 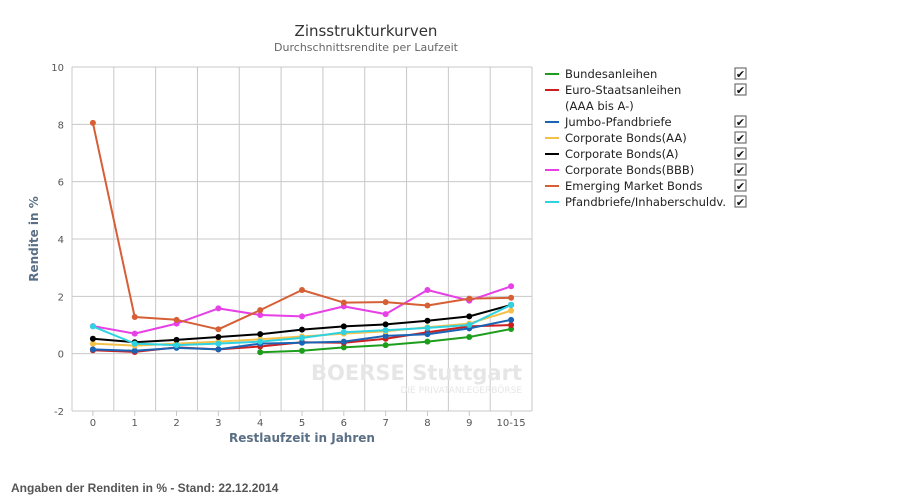 What do you see at coordinates (511, 423) in the screenshot?
I see `x-tick-label: 10-15` at bounding box center [511, 423].